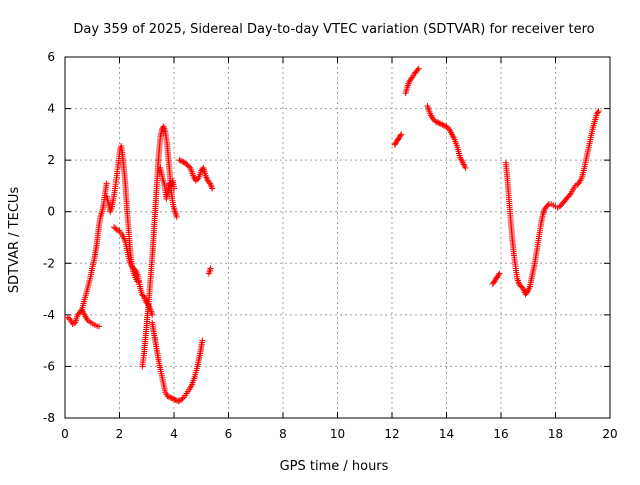  What do you see at coordinates (229, 434) in the screenshot?
I see `x-tick-label: 6` at bounding box center [229, 434].